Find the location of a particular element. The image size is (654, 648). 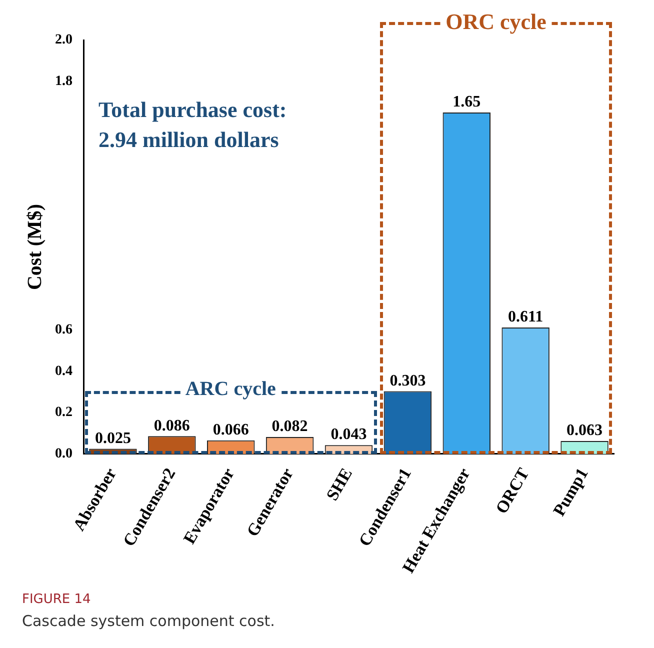

data-label: 0.025 is located at coordinates (112, 438).